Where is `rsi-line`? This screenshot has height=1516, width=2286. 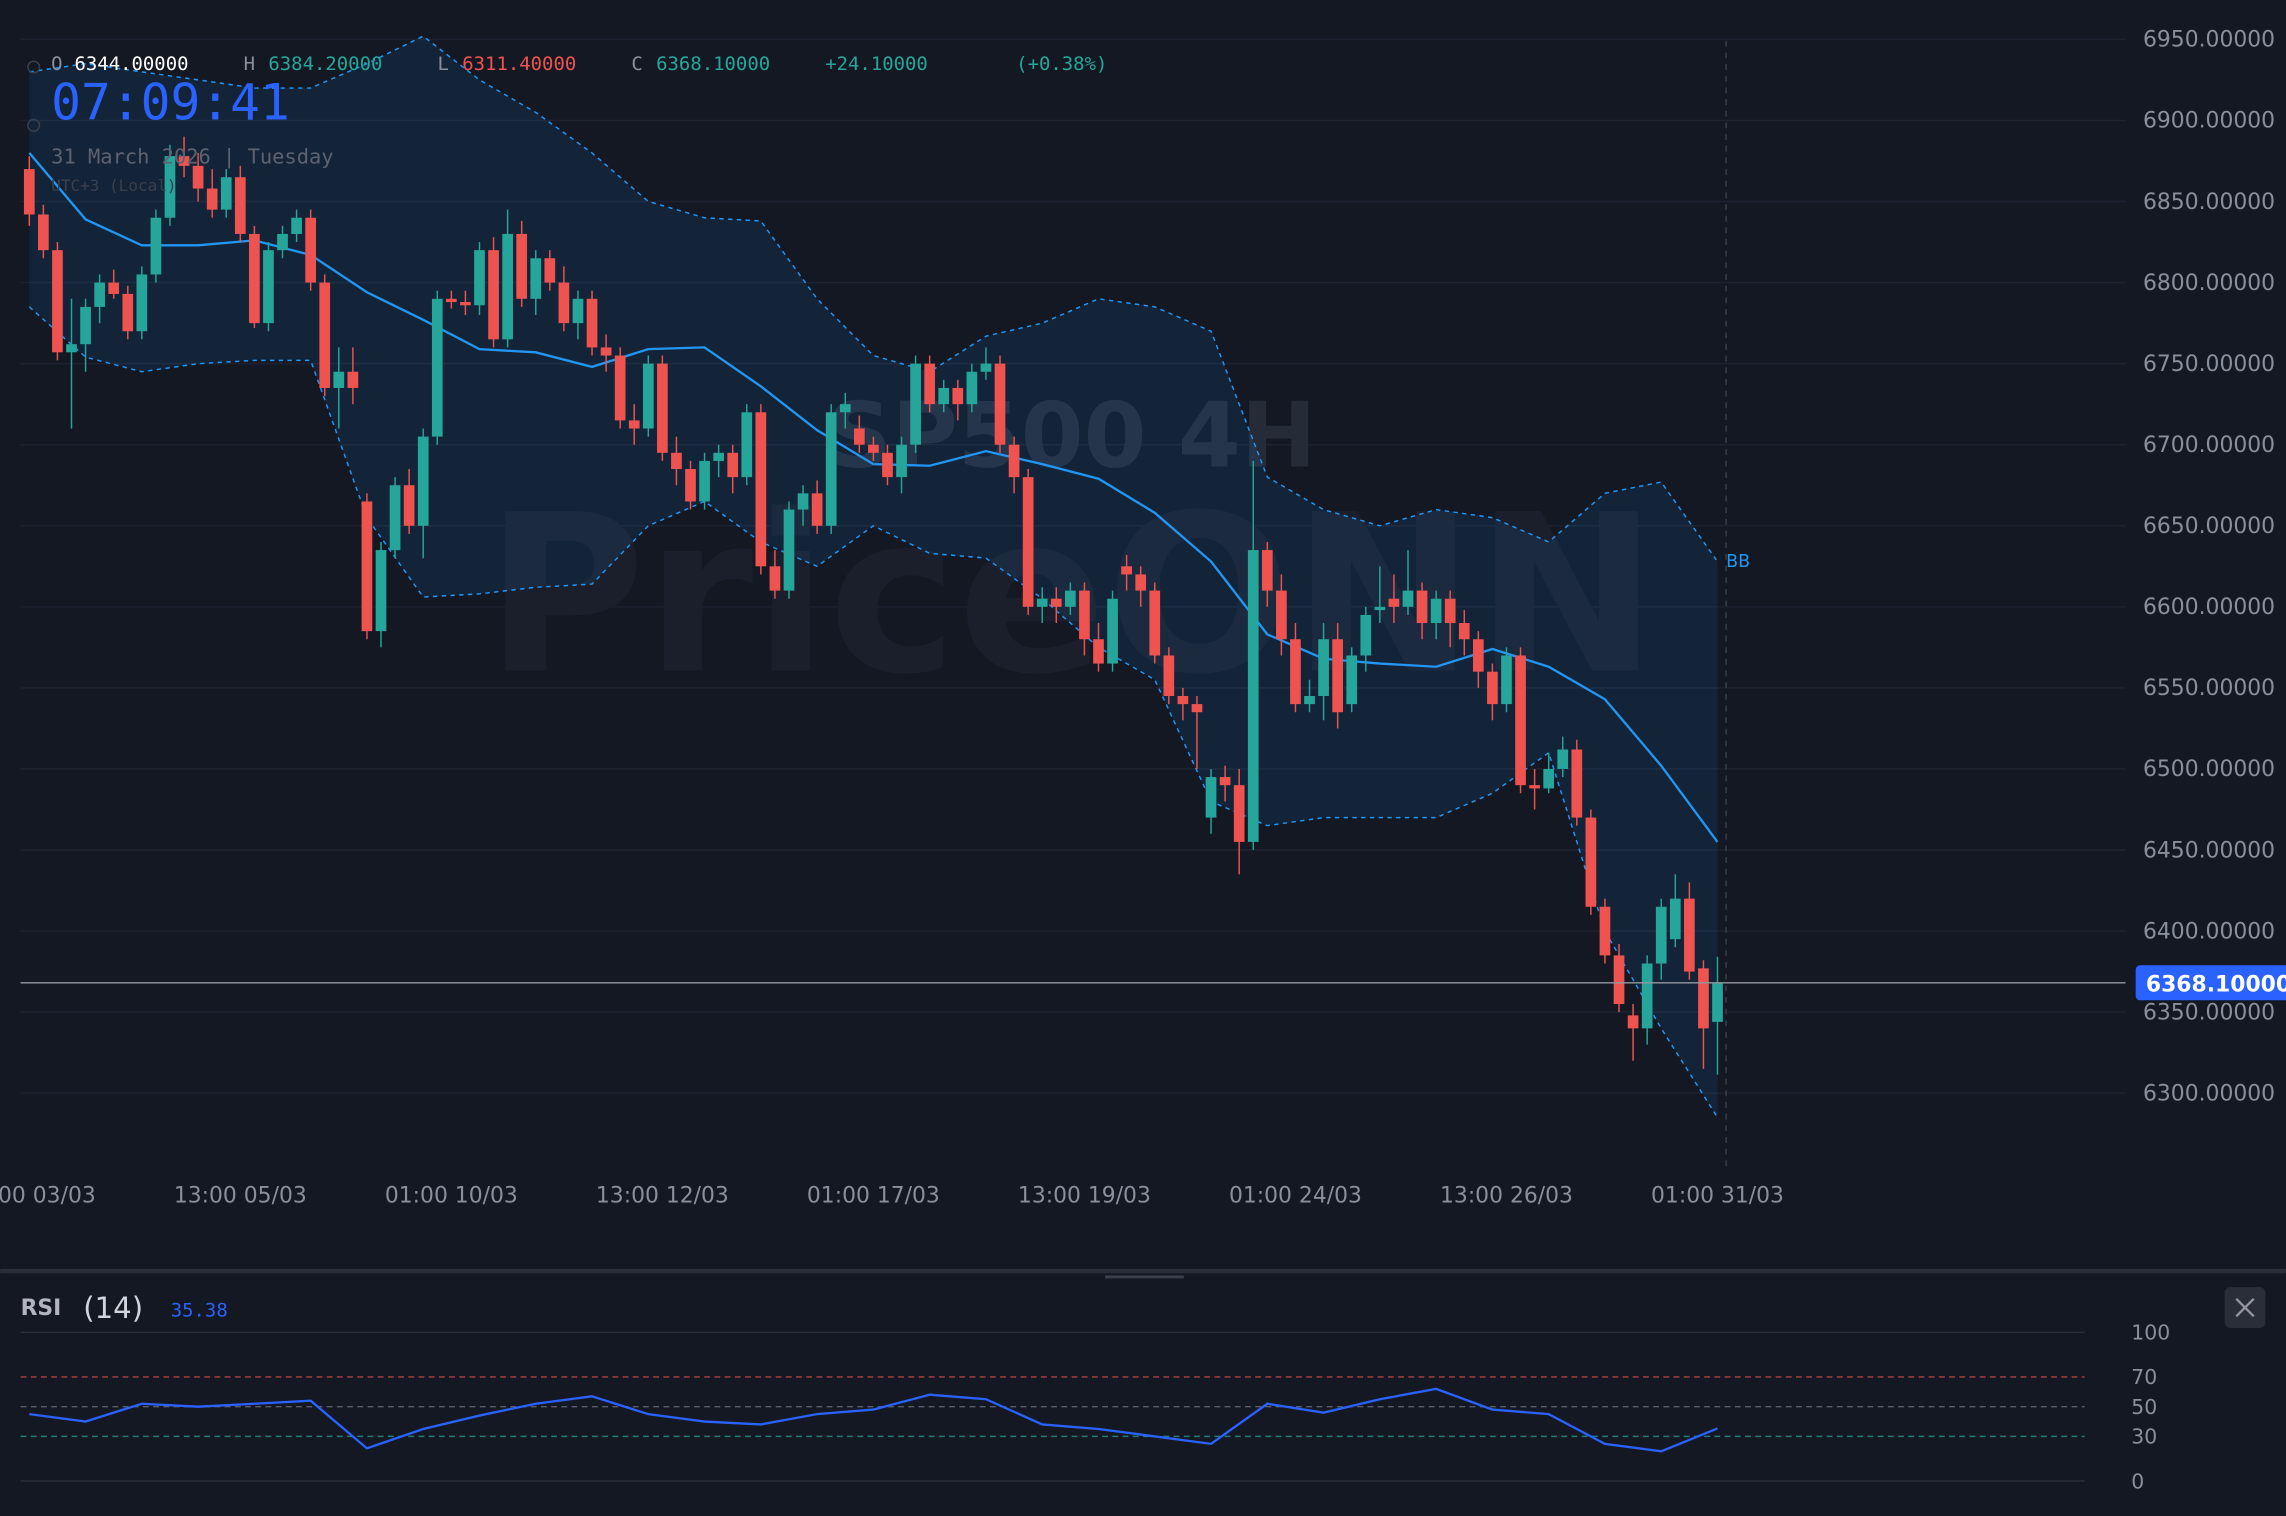
rsi-line is located at coordinates (873, 1420).